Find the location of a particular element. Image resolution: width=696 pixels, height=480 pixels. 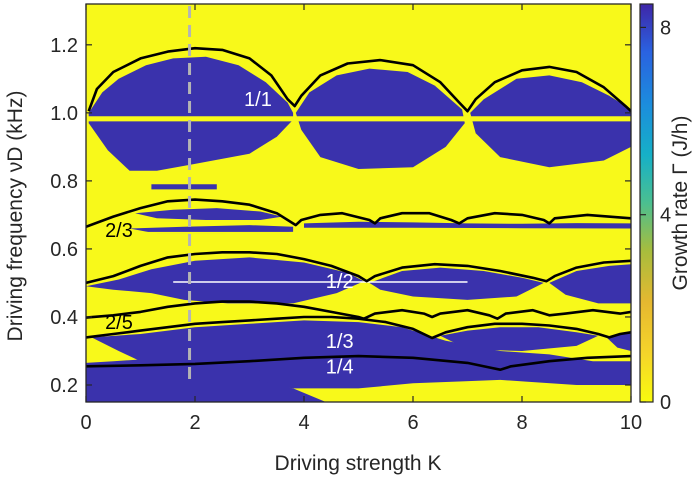

x-tick-label: 0 is located at coordinates (85, 423).